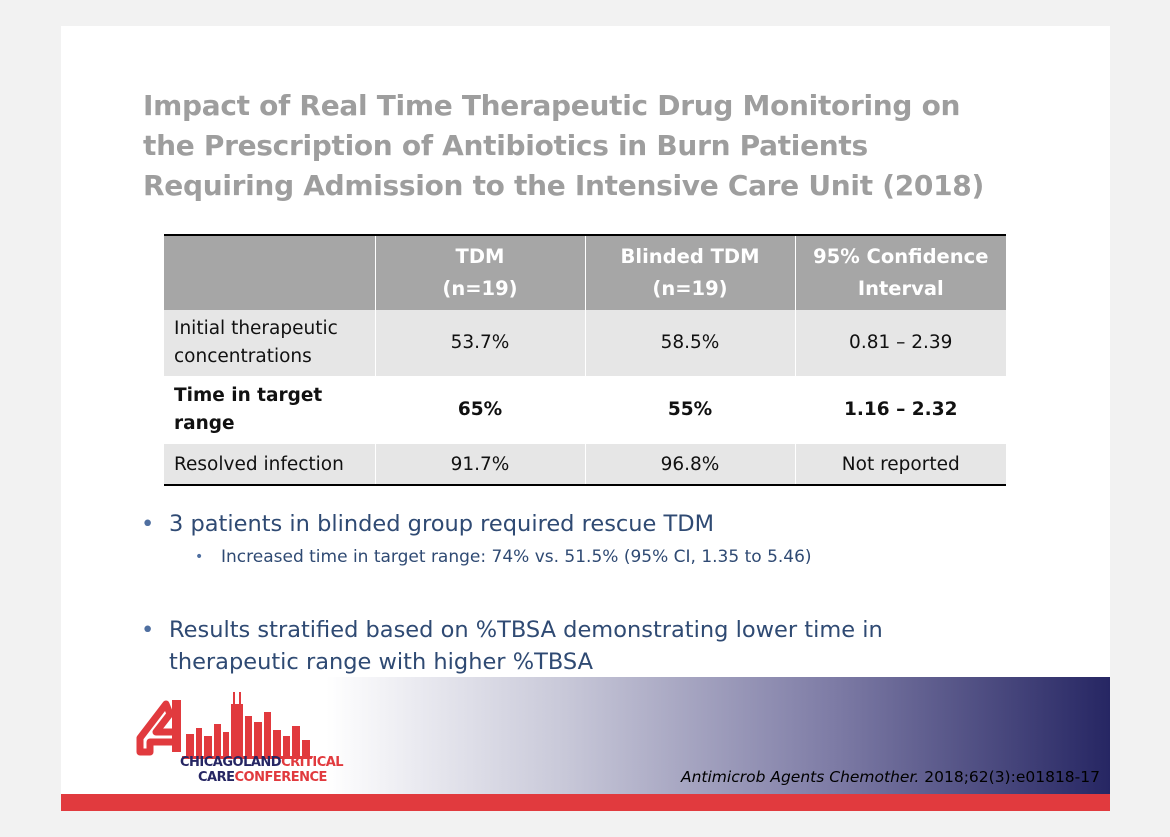  What do you see at coordinates (479, 410) in the screenshot?
I see `cell-tdm: 65%` at bounding box center [479, 410].